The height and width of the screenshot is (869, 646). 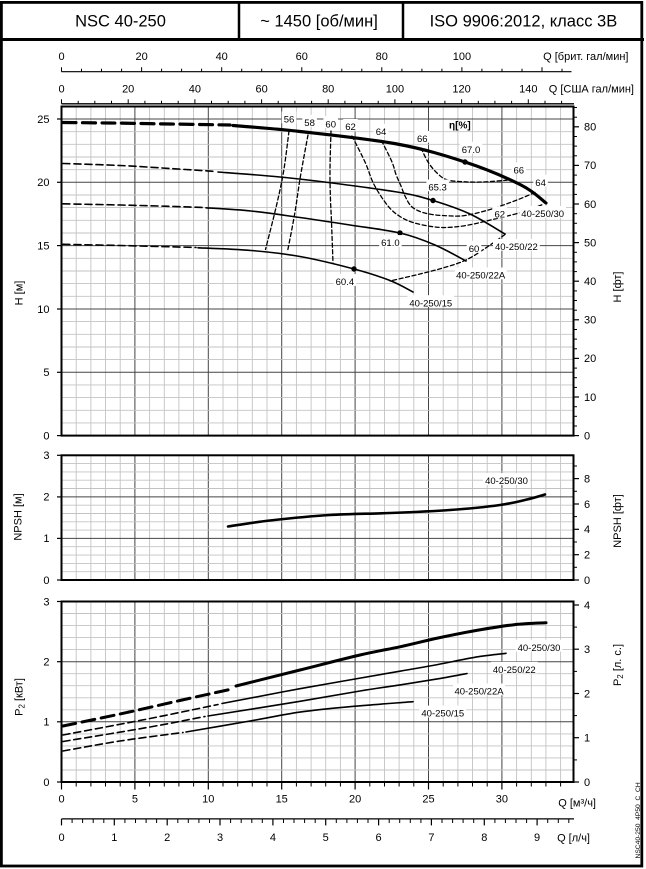 I want to click on svg-text: NPSH [м], so click(x=19, y=516).